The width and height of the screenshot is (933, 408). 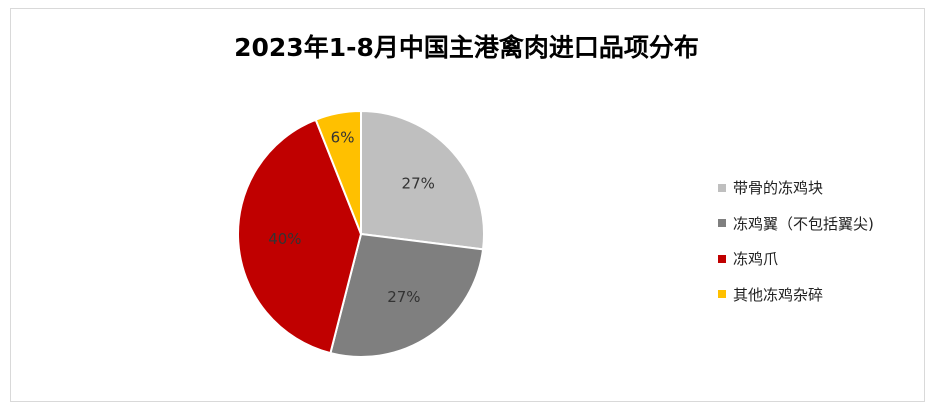 I want to click on legend-item: 冻鸡翼（不包括翼尖), so click(x=796, y=224).